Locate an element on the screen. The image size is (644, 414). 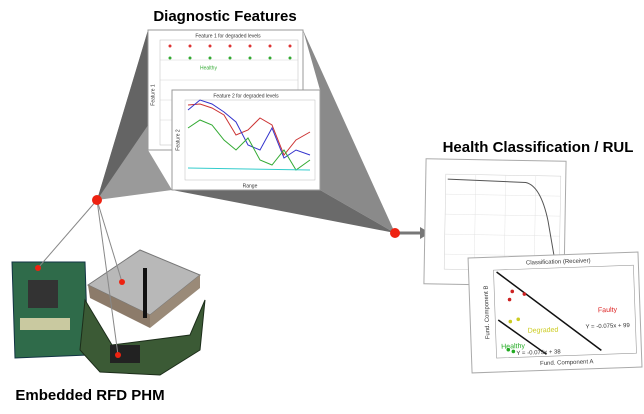
left-title: Diagnostic Features is located at coordinates (224, 16).